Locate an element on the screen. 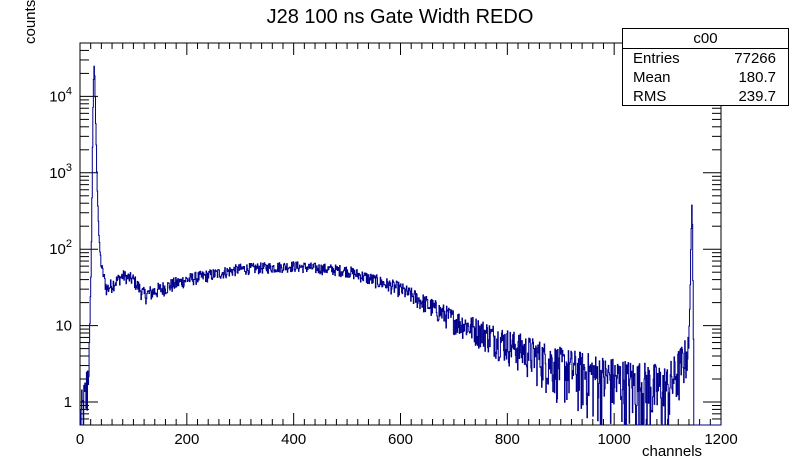 This screenshot has height=475, width=800. x-tick-labels: 0 200 400 600 800 1000 1200 is located at coordinates (407, 439).